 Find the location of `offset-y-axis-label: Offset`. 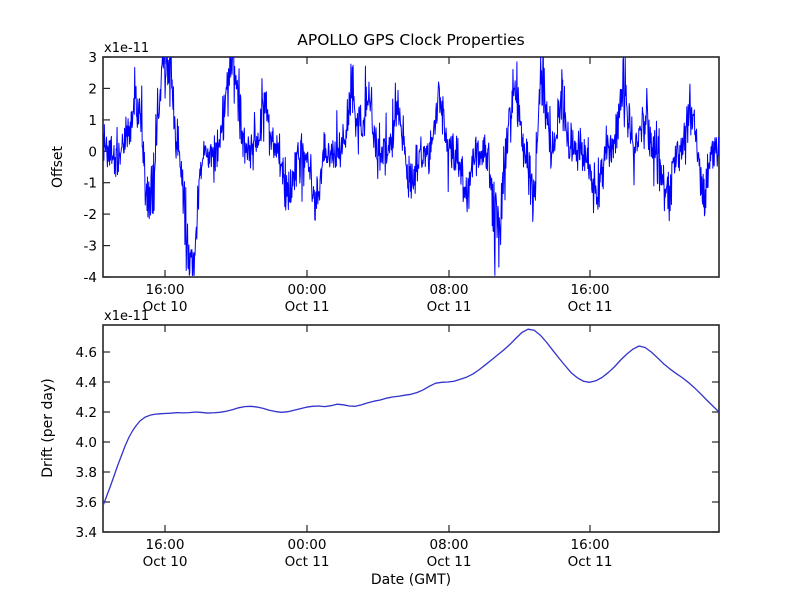

offset-y-axis-label: Offset is located at coordinates (58, 166).